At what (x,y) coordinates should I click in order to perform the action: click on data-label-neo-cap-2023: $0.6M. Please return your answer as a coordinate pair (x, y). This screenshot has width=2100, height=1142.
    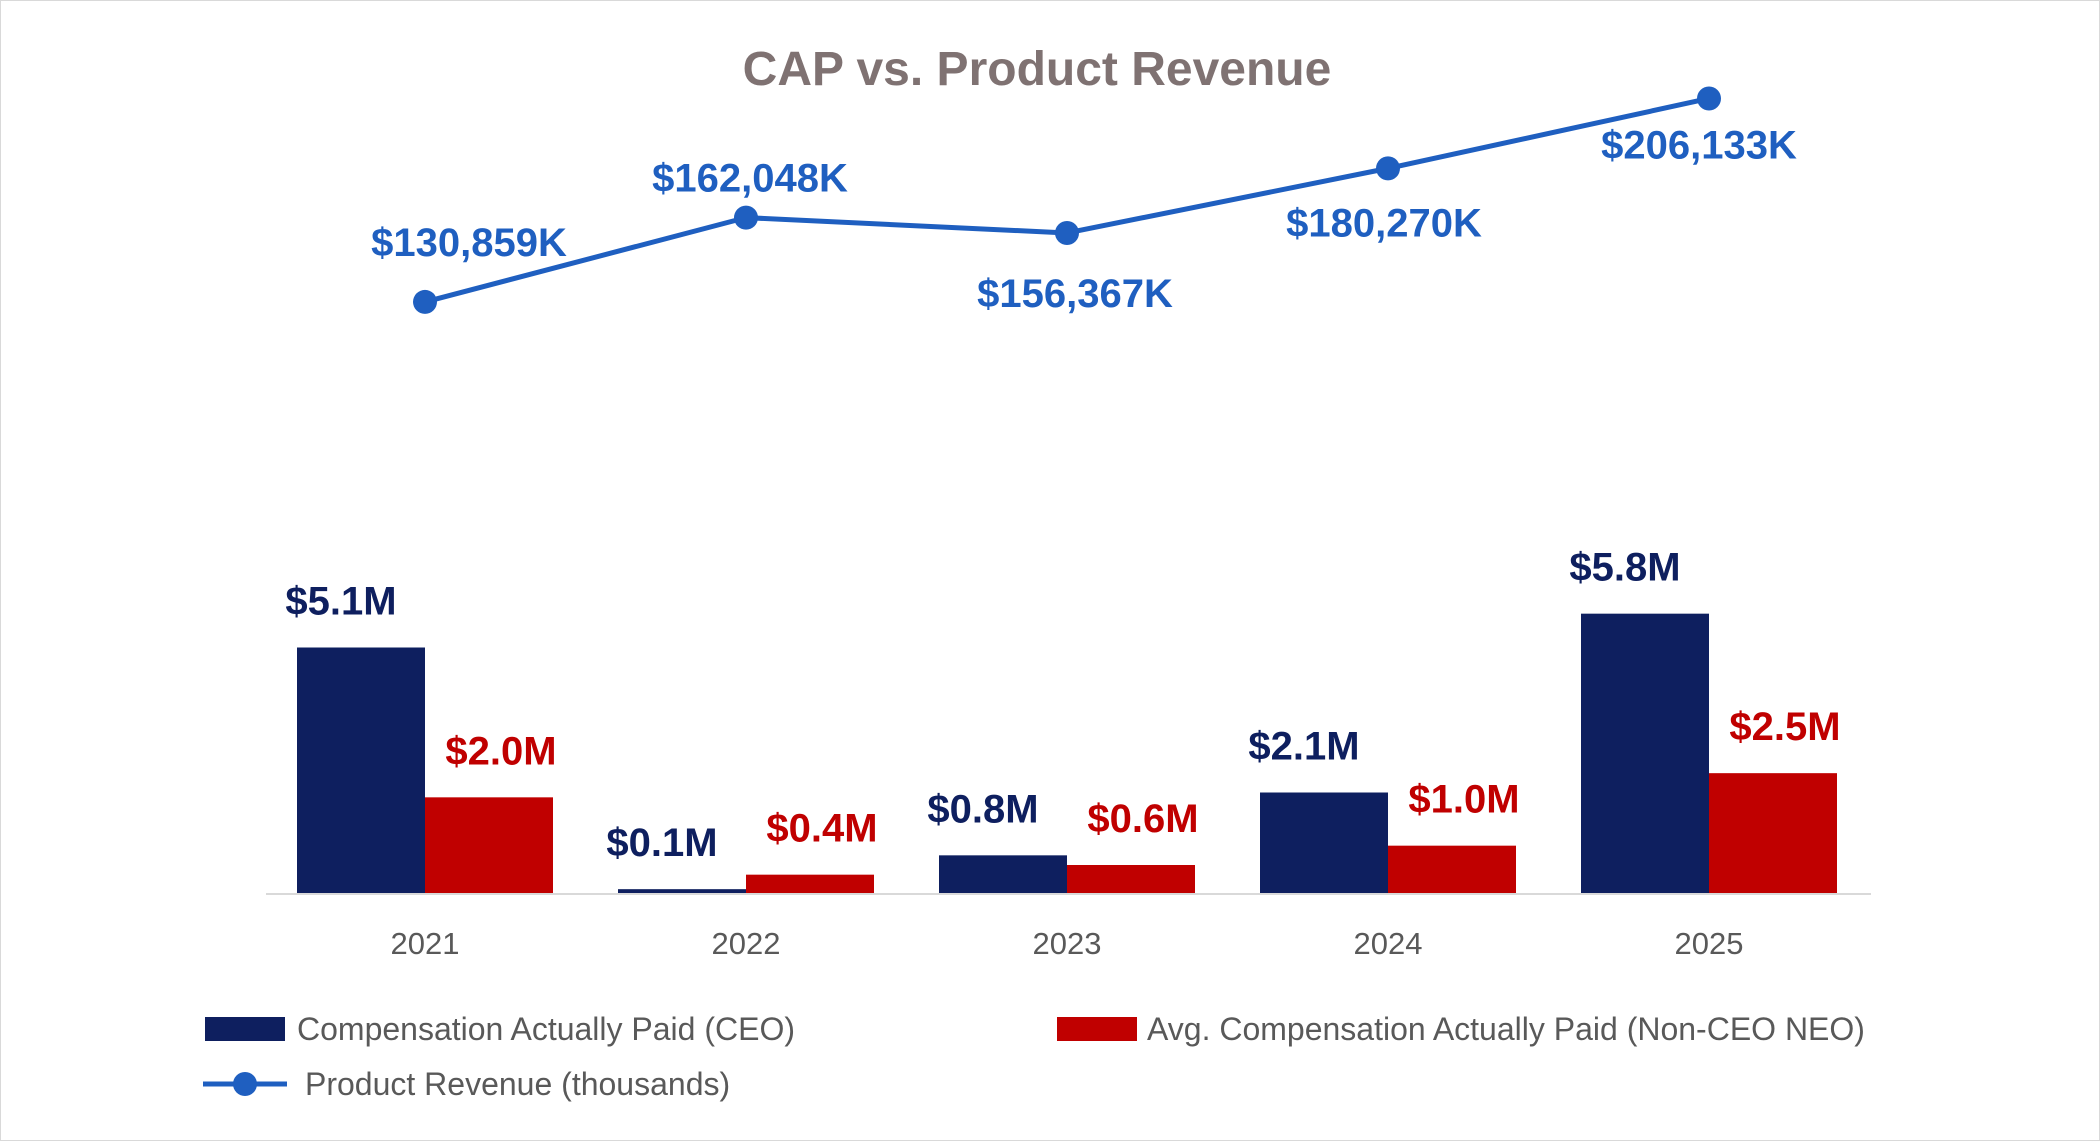
    Looking at the image, I should click on (1142, 819).